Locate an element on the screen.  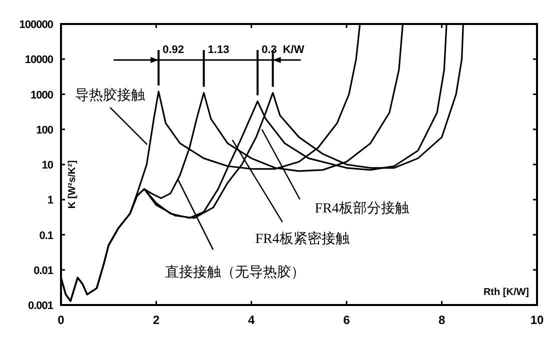
annotation: FR4板部分接触 is located at coordinates (361, 208).